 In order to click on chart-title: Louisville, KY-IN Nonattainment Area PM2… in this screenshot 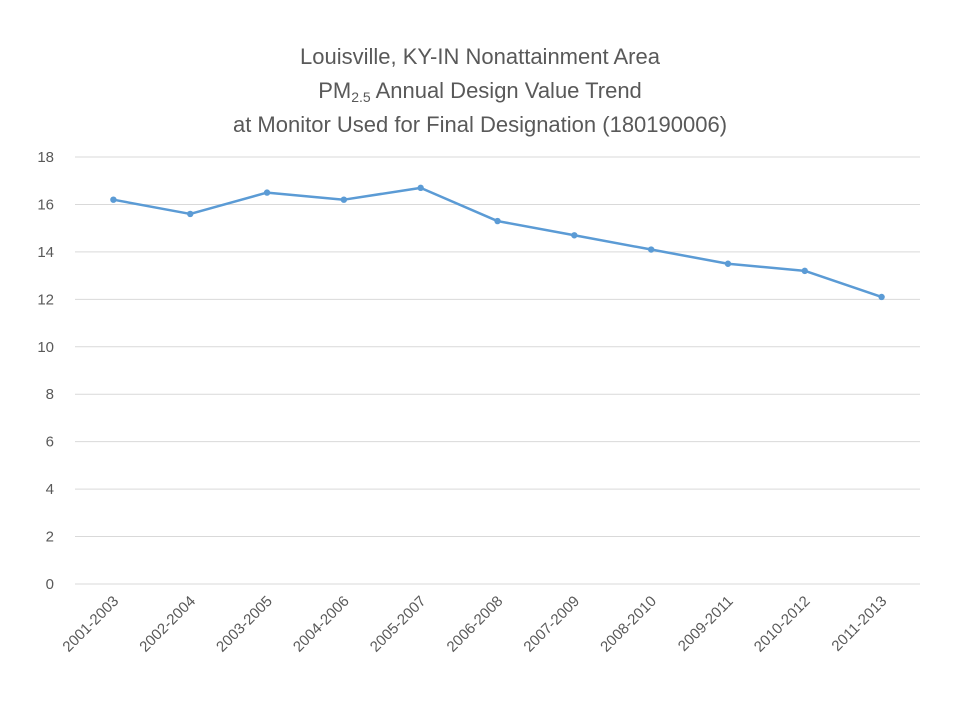, I will do `click(480, 91)`.